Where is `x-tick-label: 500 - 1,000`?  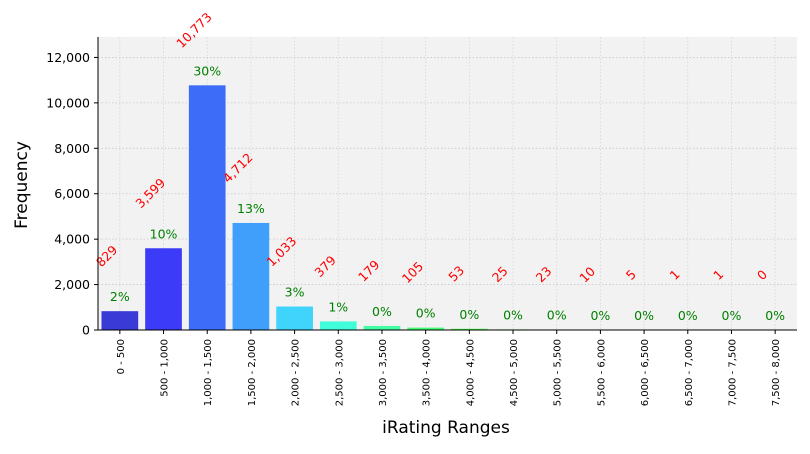 x-tick-label: 500 - 1,000 is located at coordinates (165, 368).